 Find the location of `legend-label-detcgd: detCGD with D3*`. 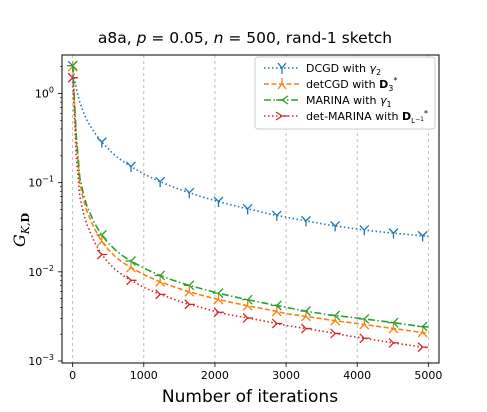

legend-label-detcgd: detCGD with D3* is located at coordinates (351, 84).